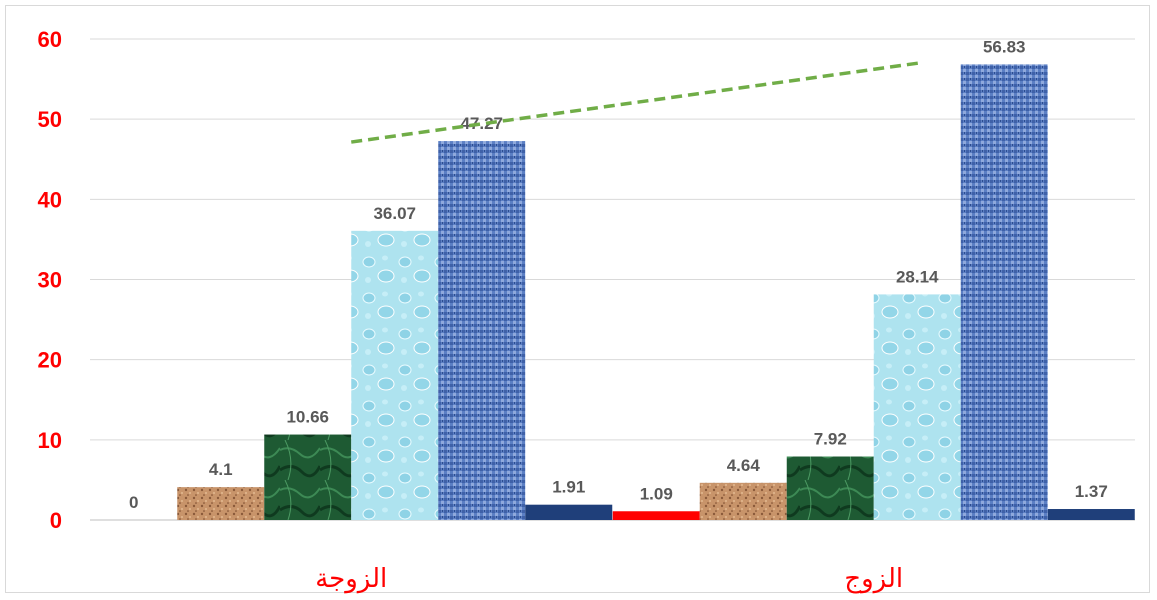 Image resolution: width=1157 pixels, height=600 pixels. What do you see at coordinates (221, 469) in the screenshot?
I see `data-label: 4.1` at bounding box center [221, 469].